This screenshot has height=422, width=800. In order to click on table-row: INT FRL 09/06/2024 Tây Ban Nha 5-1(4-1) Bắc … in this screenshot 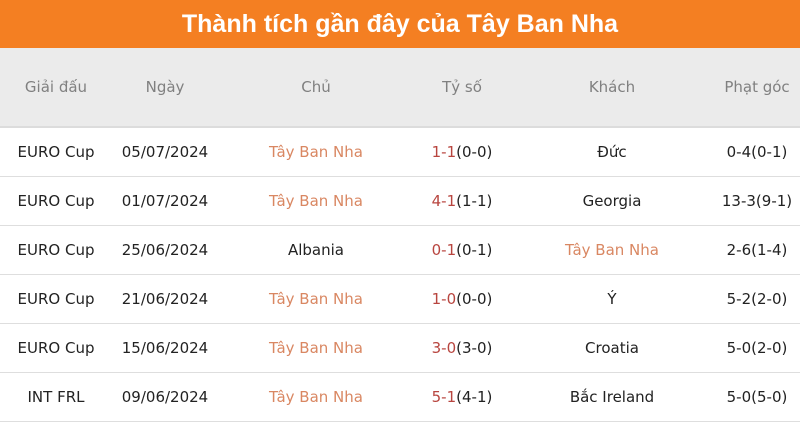, I will do `click(400, 397)`.